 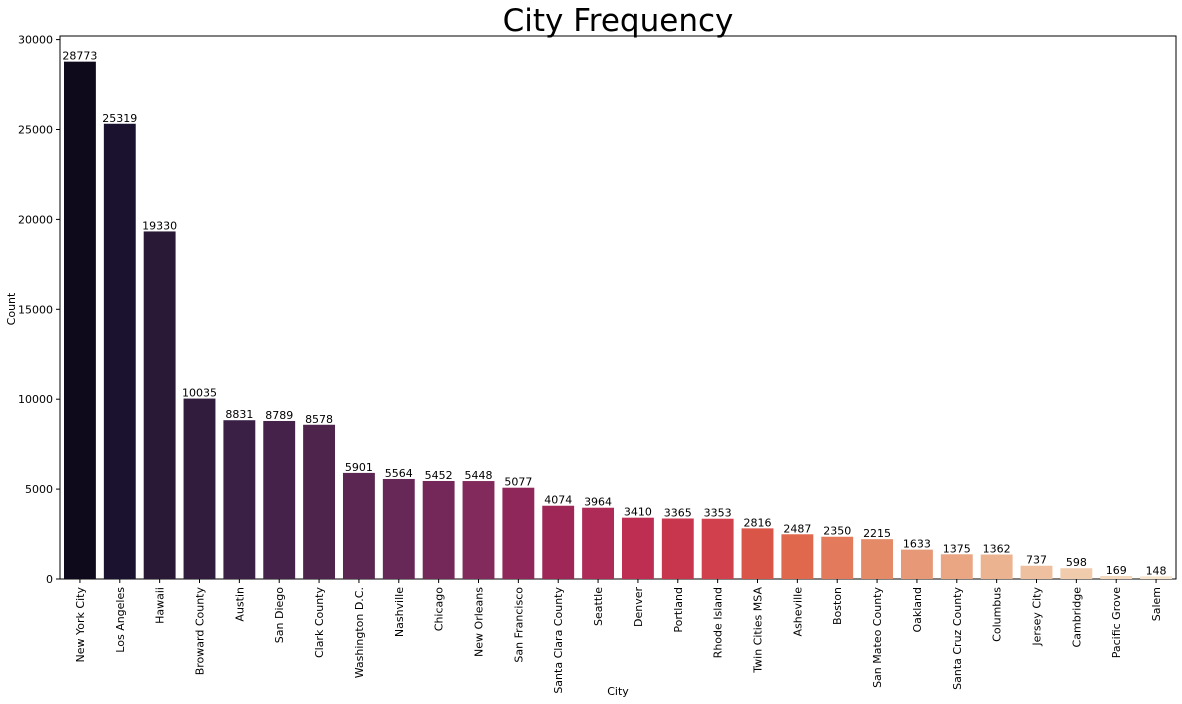 I want to click on bar-value-label: 25319, so click(x=119, y=118).